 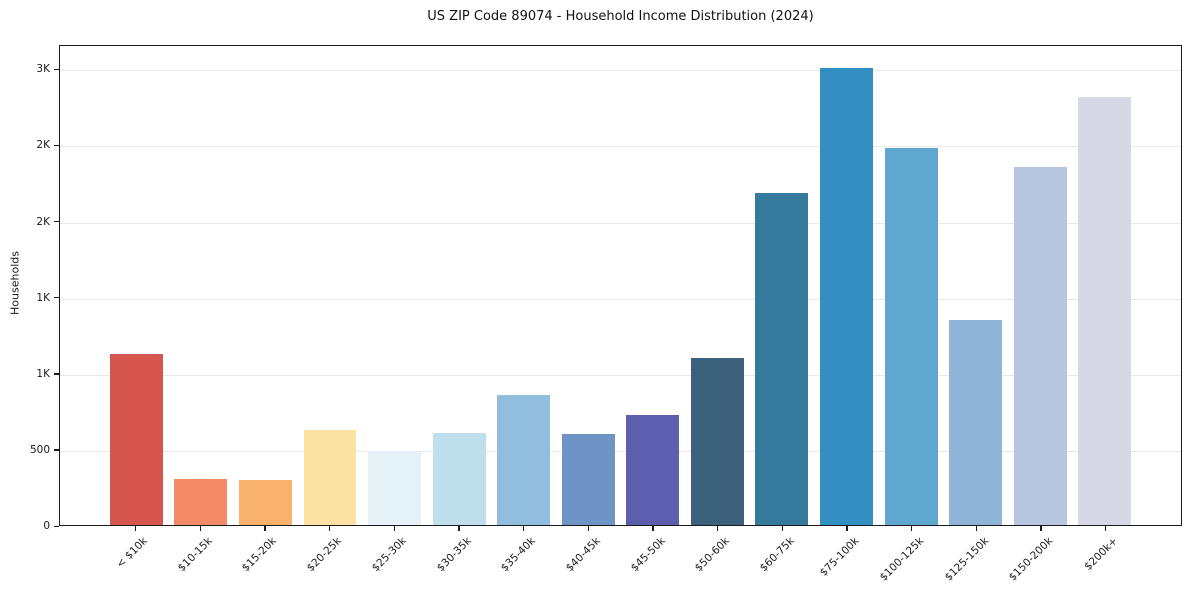 What do you see at coordinates (902, 559) in the screenshot?
I see `x-tick-label: $100-125k` at bounding box center [902, 559].